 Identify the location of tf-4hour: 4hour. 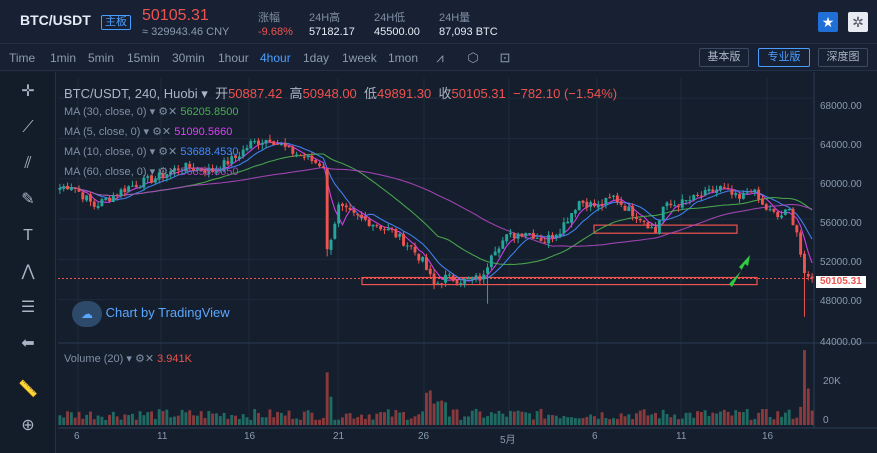
(275, 58).